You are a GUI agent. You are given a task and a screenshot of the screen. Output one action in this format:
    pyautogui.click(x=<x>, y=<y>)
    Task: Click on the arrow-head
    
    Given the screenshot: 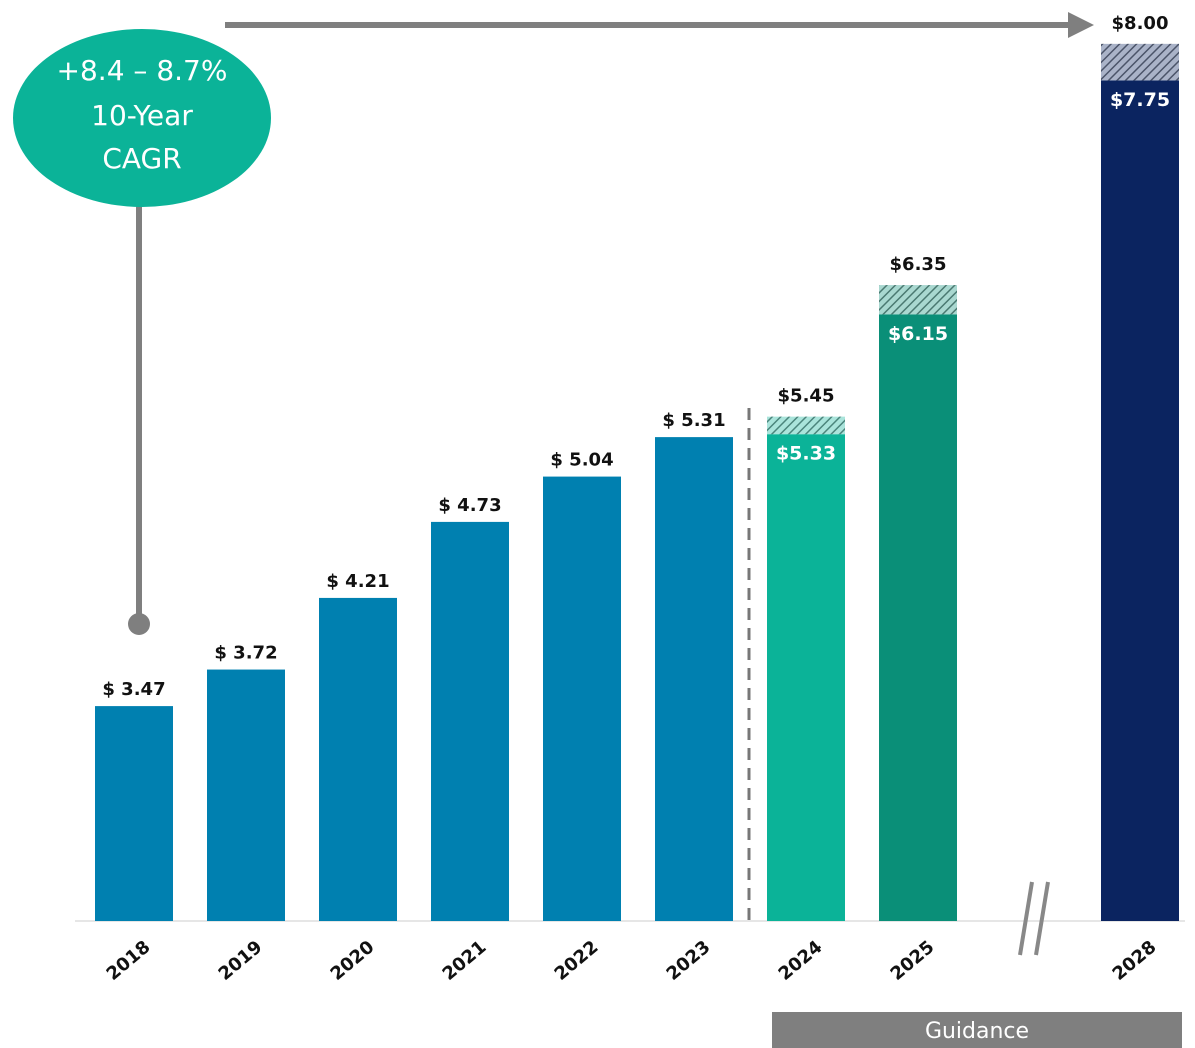 What is the action you would take?
    pyautogui.click(x=1081, y=25)
    